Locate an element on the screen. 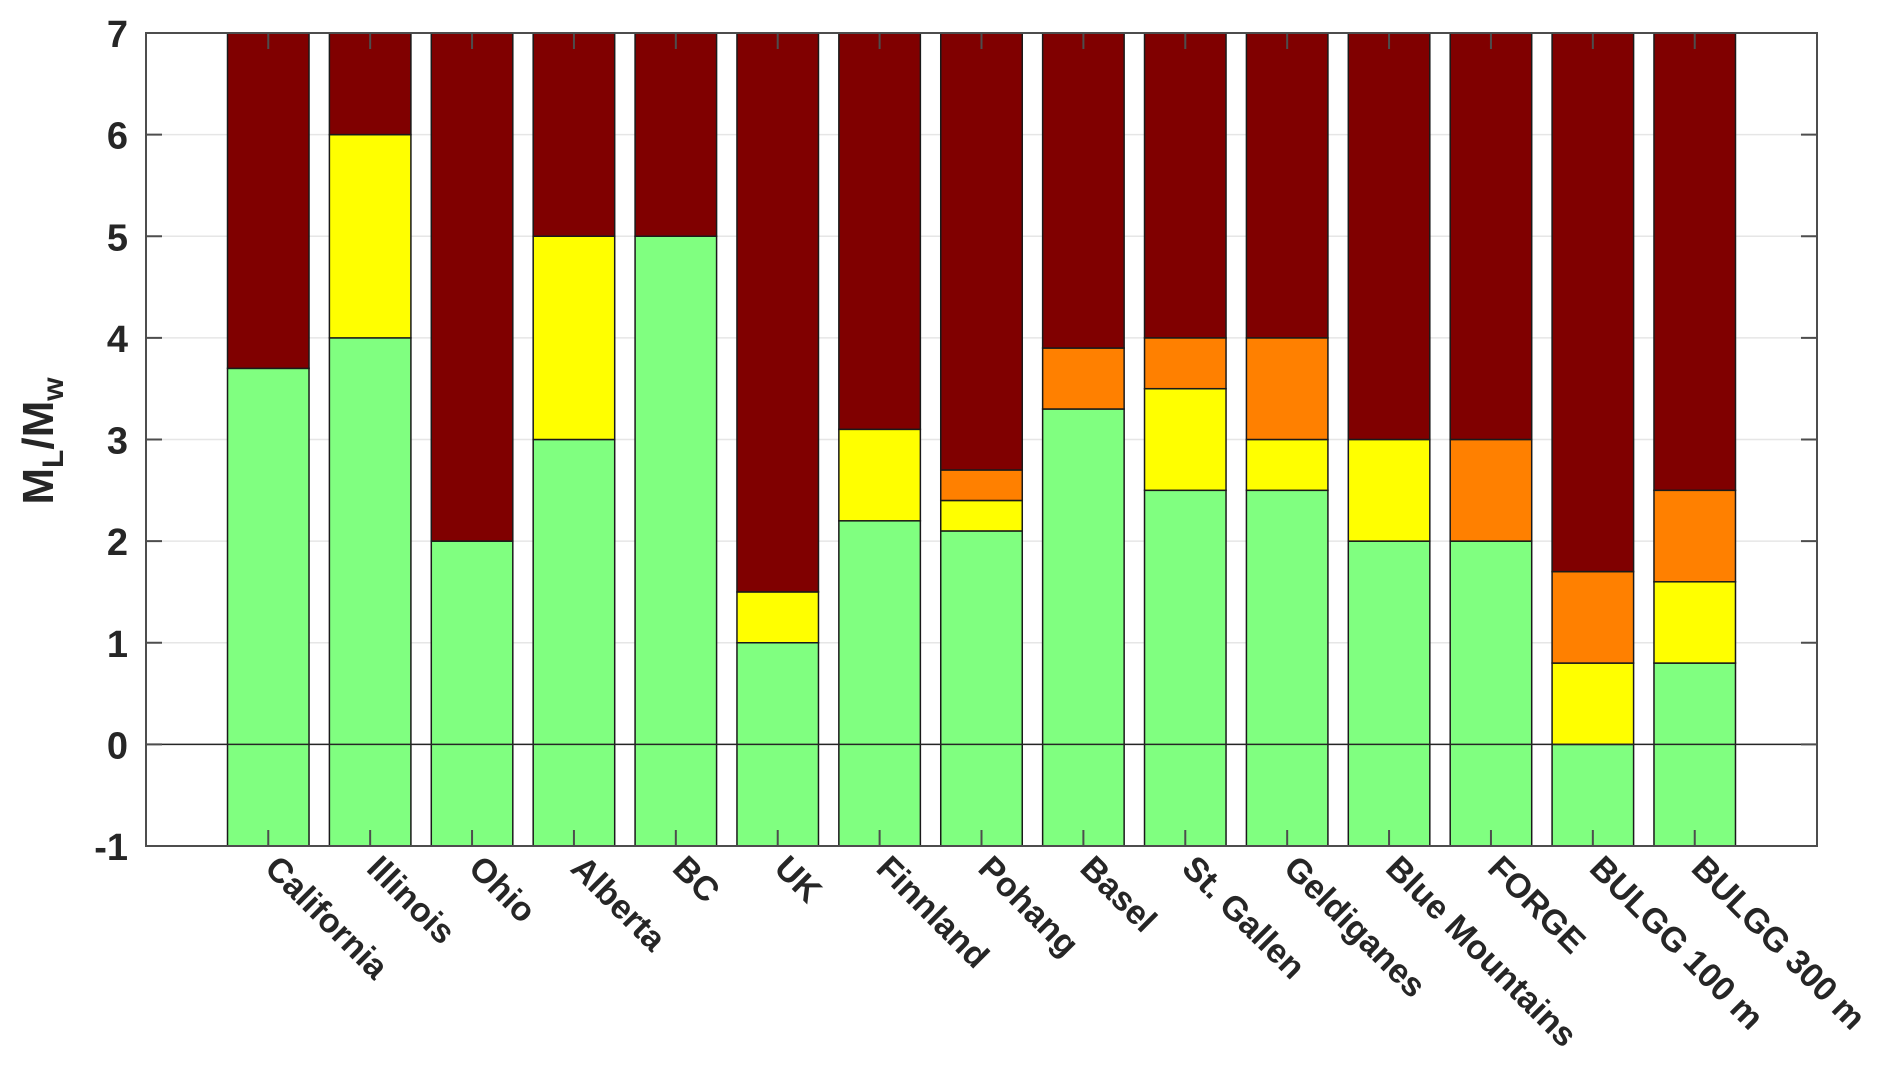  x-tick-label: UK is located at coordinates (798, 880).